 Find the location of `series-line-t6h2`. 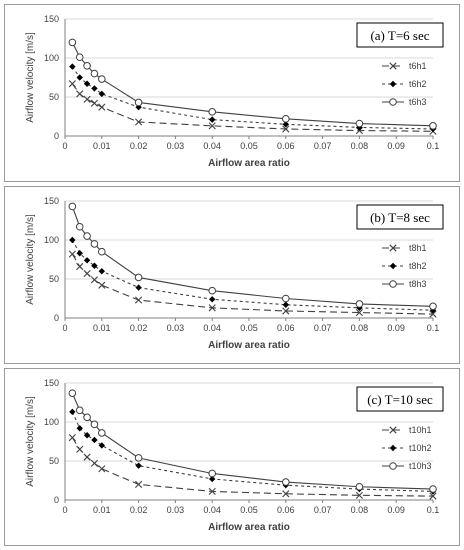

series-line-t6h2 is located at coordinates (252, 98).